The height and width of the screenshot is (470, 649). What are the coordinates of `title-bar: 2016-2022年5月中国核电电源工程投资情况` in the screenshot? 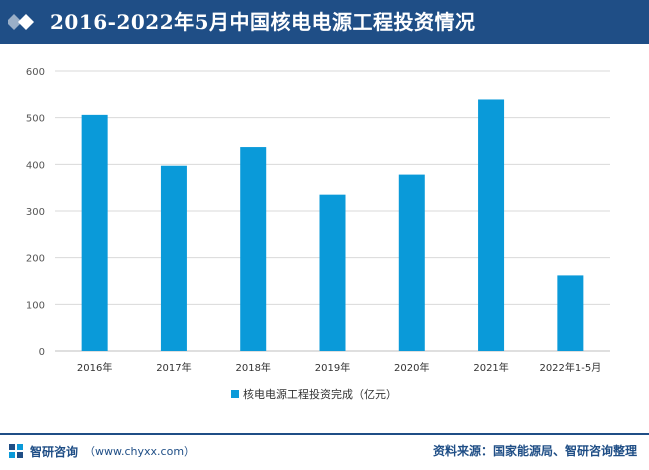 It's located at (324, 22).